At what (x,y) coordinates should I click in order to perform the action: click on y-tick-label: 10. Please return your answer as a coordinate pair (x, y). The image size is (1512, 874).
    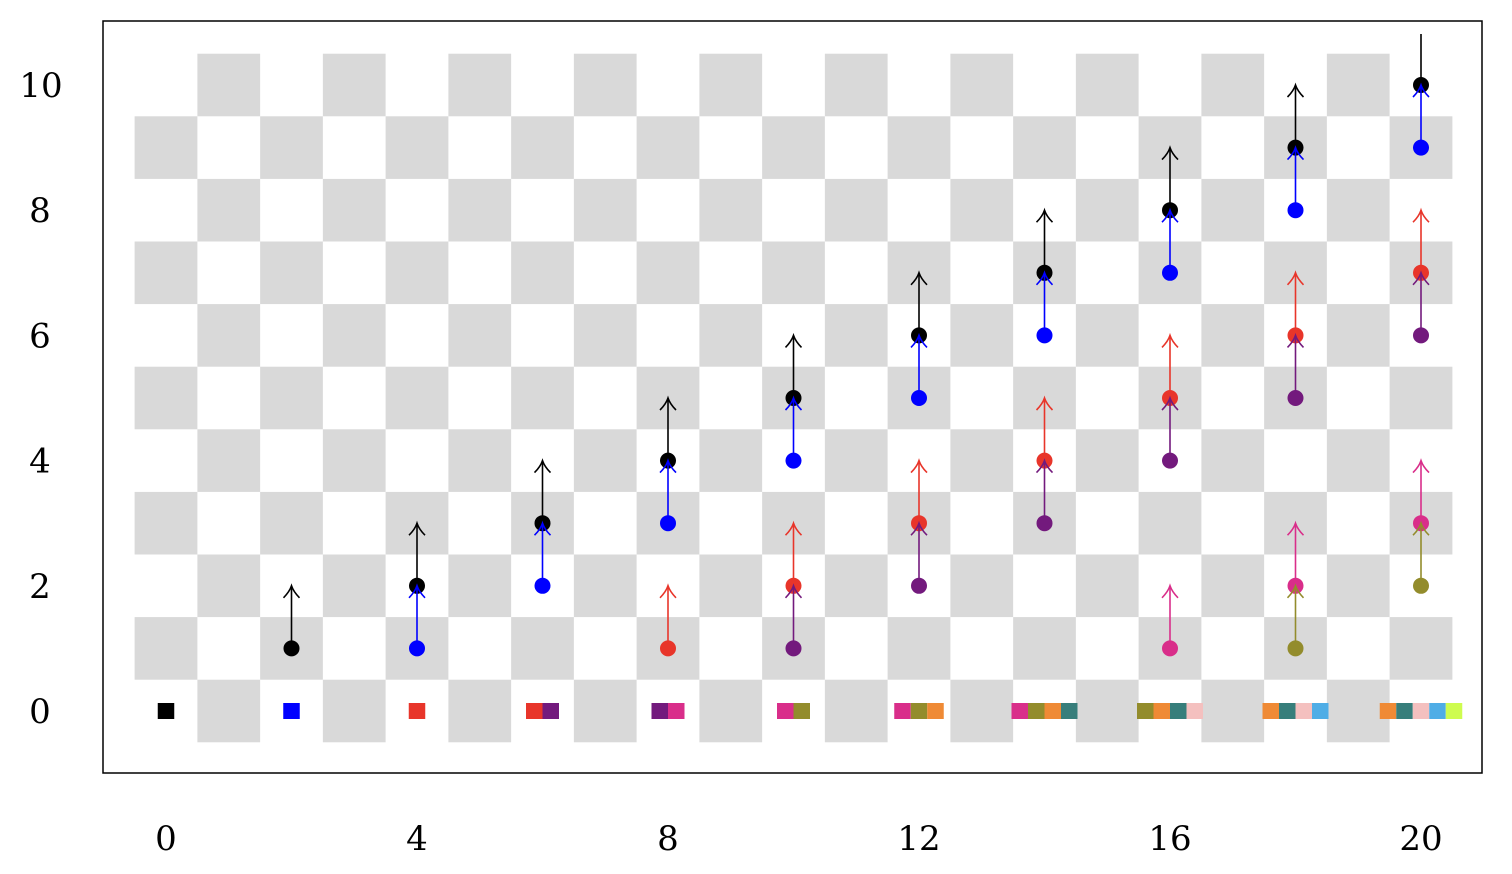
    Looking at the image, I should click on (40, 86).